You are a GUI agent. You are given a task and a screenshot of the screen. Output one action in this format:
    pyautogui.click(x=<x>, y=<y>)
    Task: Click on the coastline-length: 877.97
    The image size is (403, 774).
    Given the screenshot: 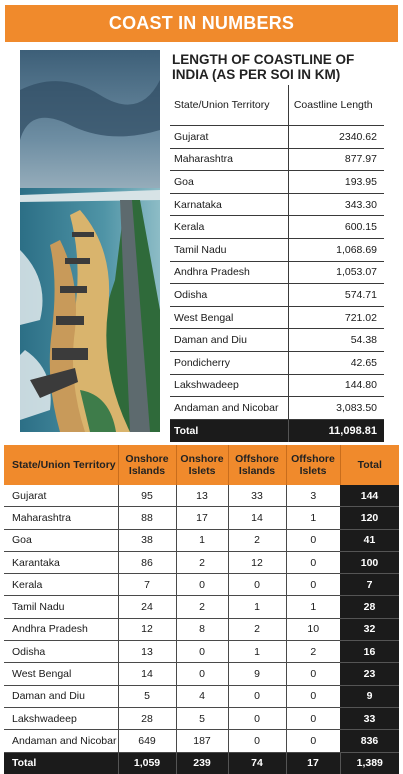 What is the action you would take?
    pyautogui.click(x=335, y=160)
    